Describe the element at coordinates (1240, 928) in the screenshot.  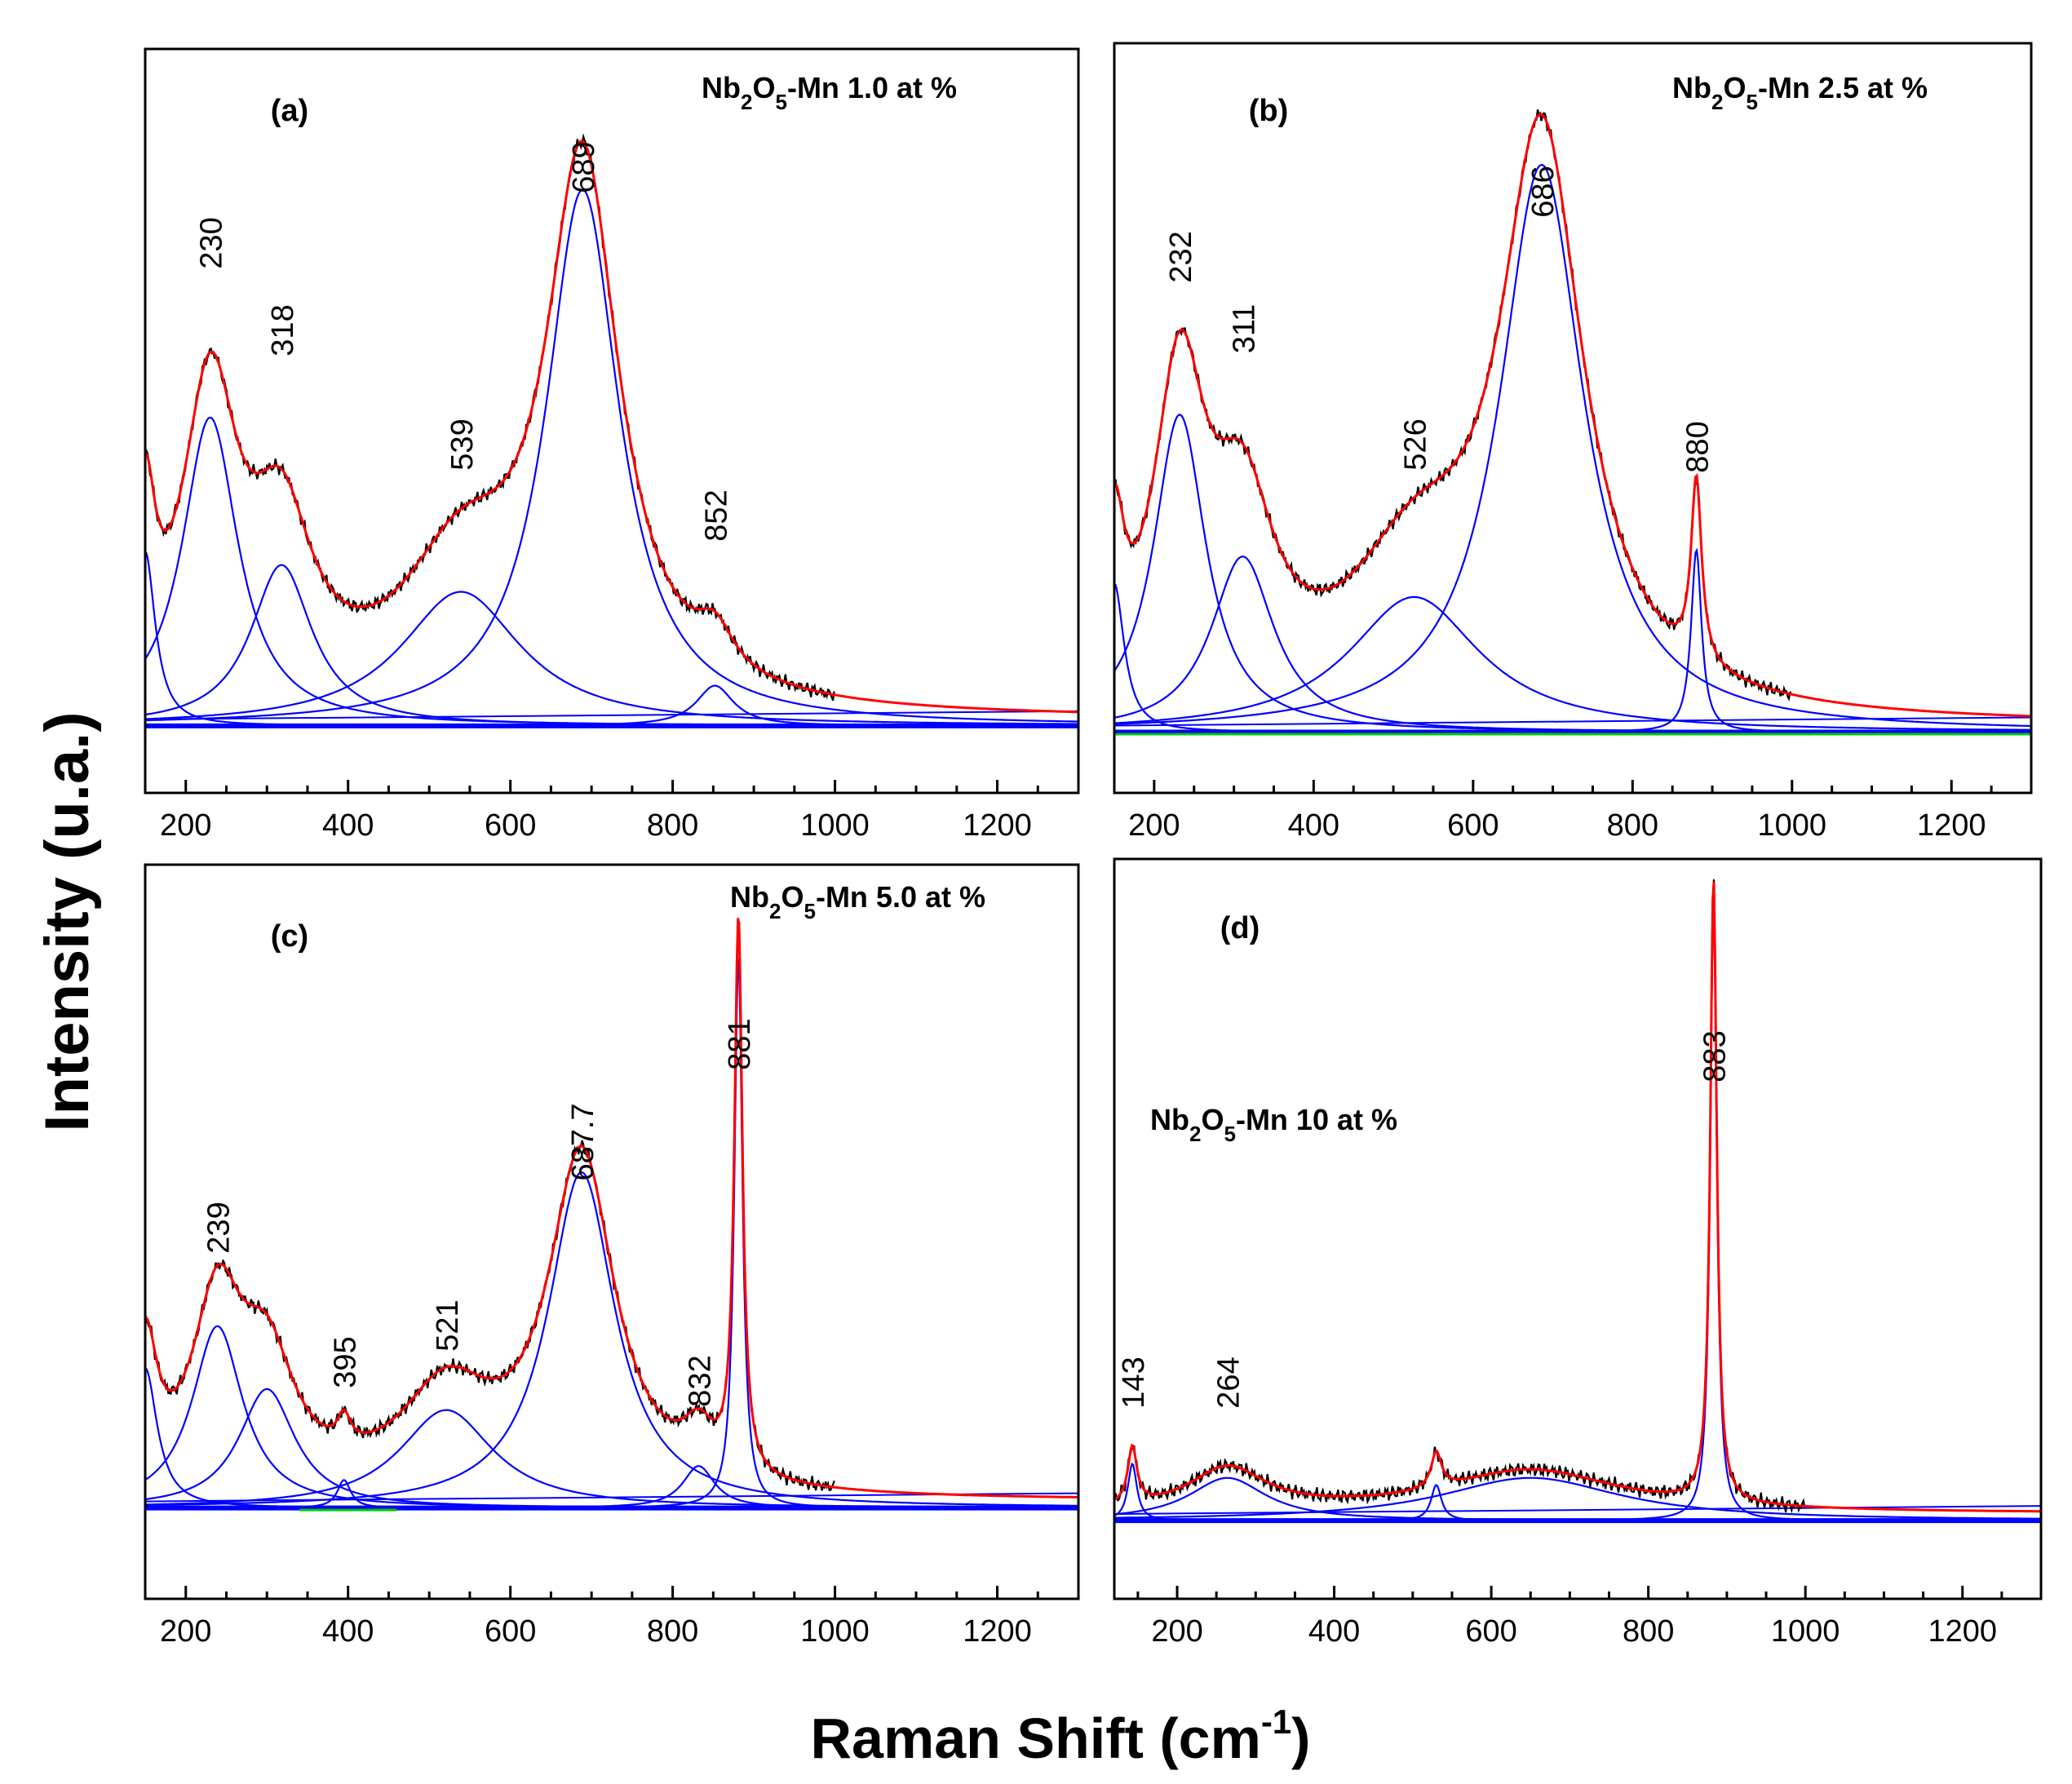
I see `panel-tag: (d)` at that location.